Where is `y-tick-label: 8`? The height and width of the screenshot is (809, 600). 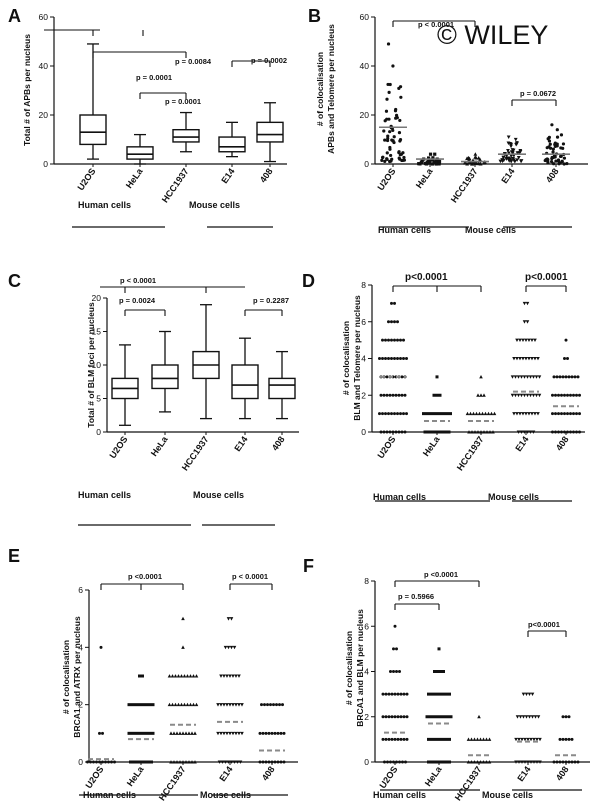
y-tick-label: 8 is located at coordinates (363, 285).